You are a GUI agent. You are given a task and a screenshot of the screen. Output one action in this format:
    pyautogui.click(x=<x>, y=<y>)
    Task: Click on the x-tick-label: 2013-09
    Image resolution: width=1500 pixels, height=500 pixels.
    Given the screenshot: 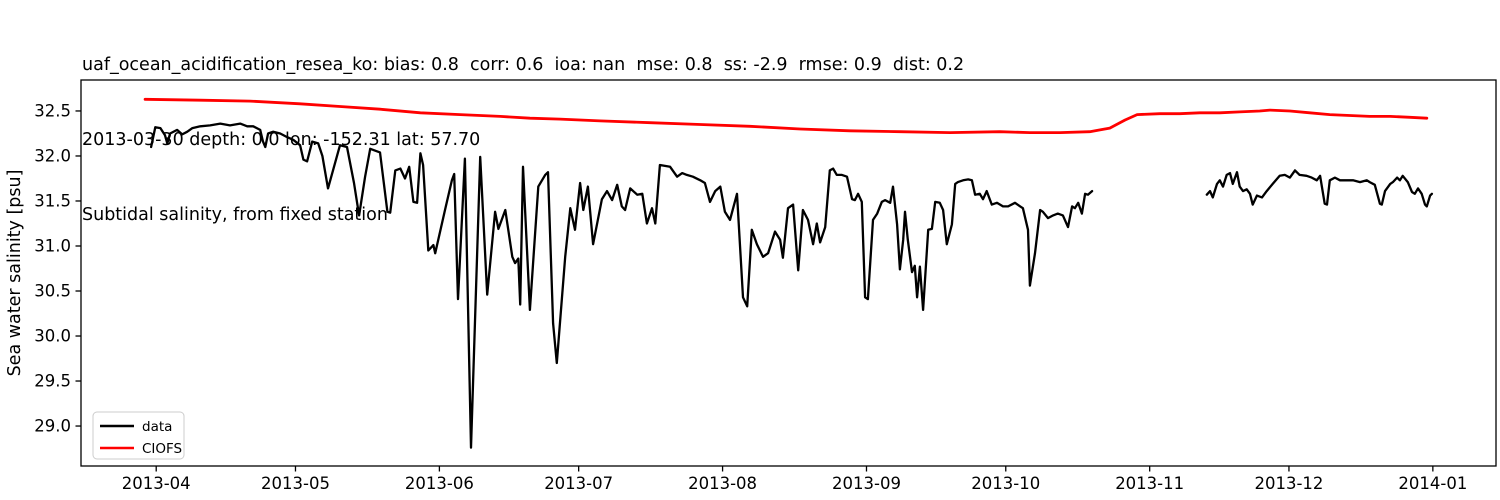 What is the action you would take?
    pyautogui.click(x=866, y=483)
    